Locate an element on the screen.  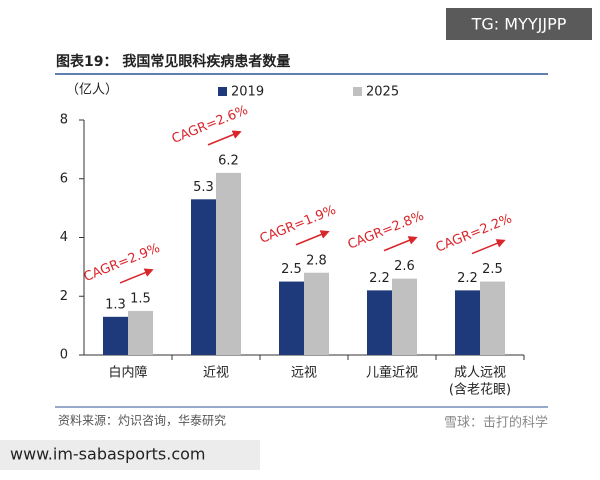
cagr-annotation: CAGR=2.9% is located at coordinates (122, 263).